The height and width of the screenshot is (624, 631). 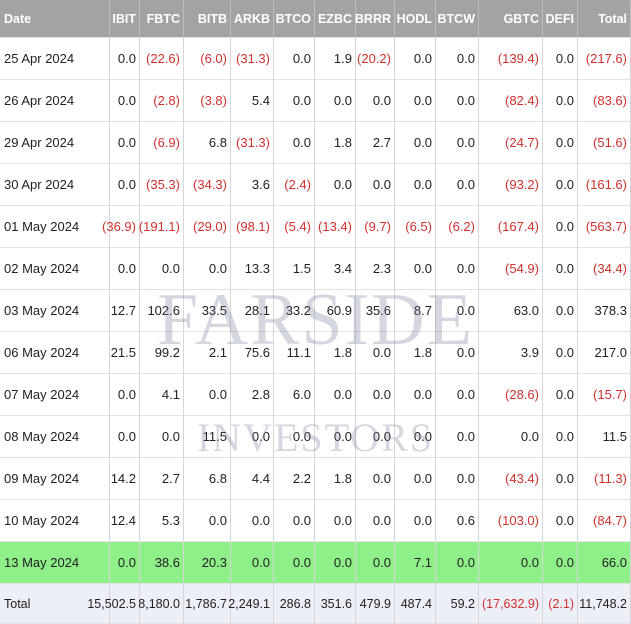 What do you see at coordinates (252, 395) in the screenshot?
I see `table-cell: 2.8` at bounding box center [252, 395].